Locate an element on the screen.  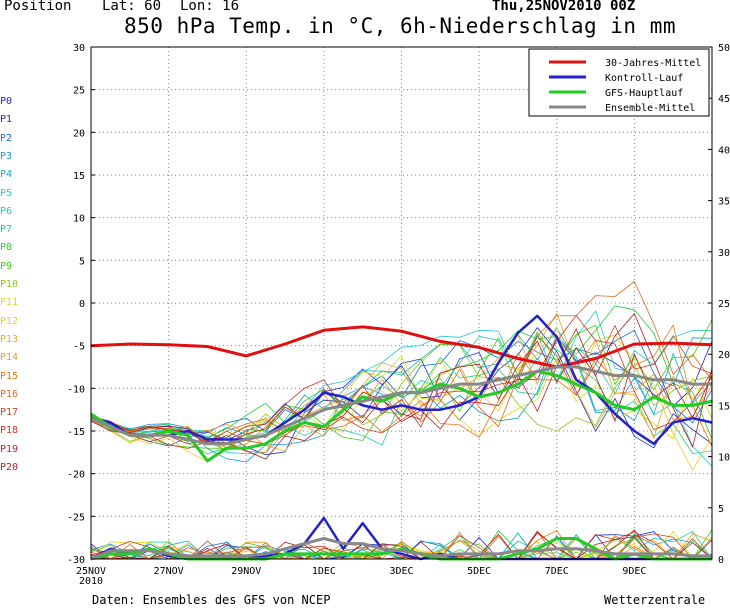
legend-label-kontroll-lauf: Kontroll-Lauf is located at coordinates (644, 78).